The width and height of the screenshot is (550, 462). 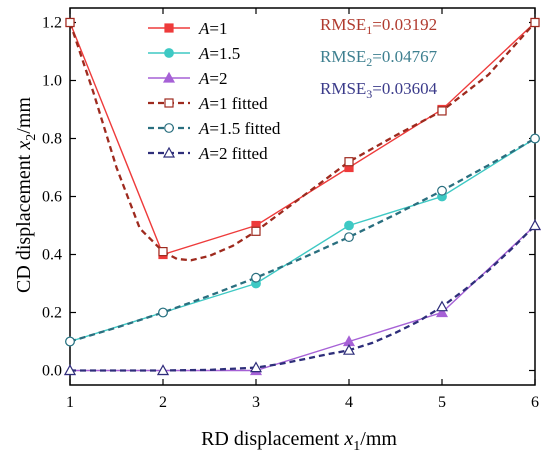 What do you see at coordinates (163, 402) in the screenshot?
I see `x-tick-label: 2` at bounding box center [163, 402].